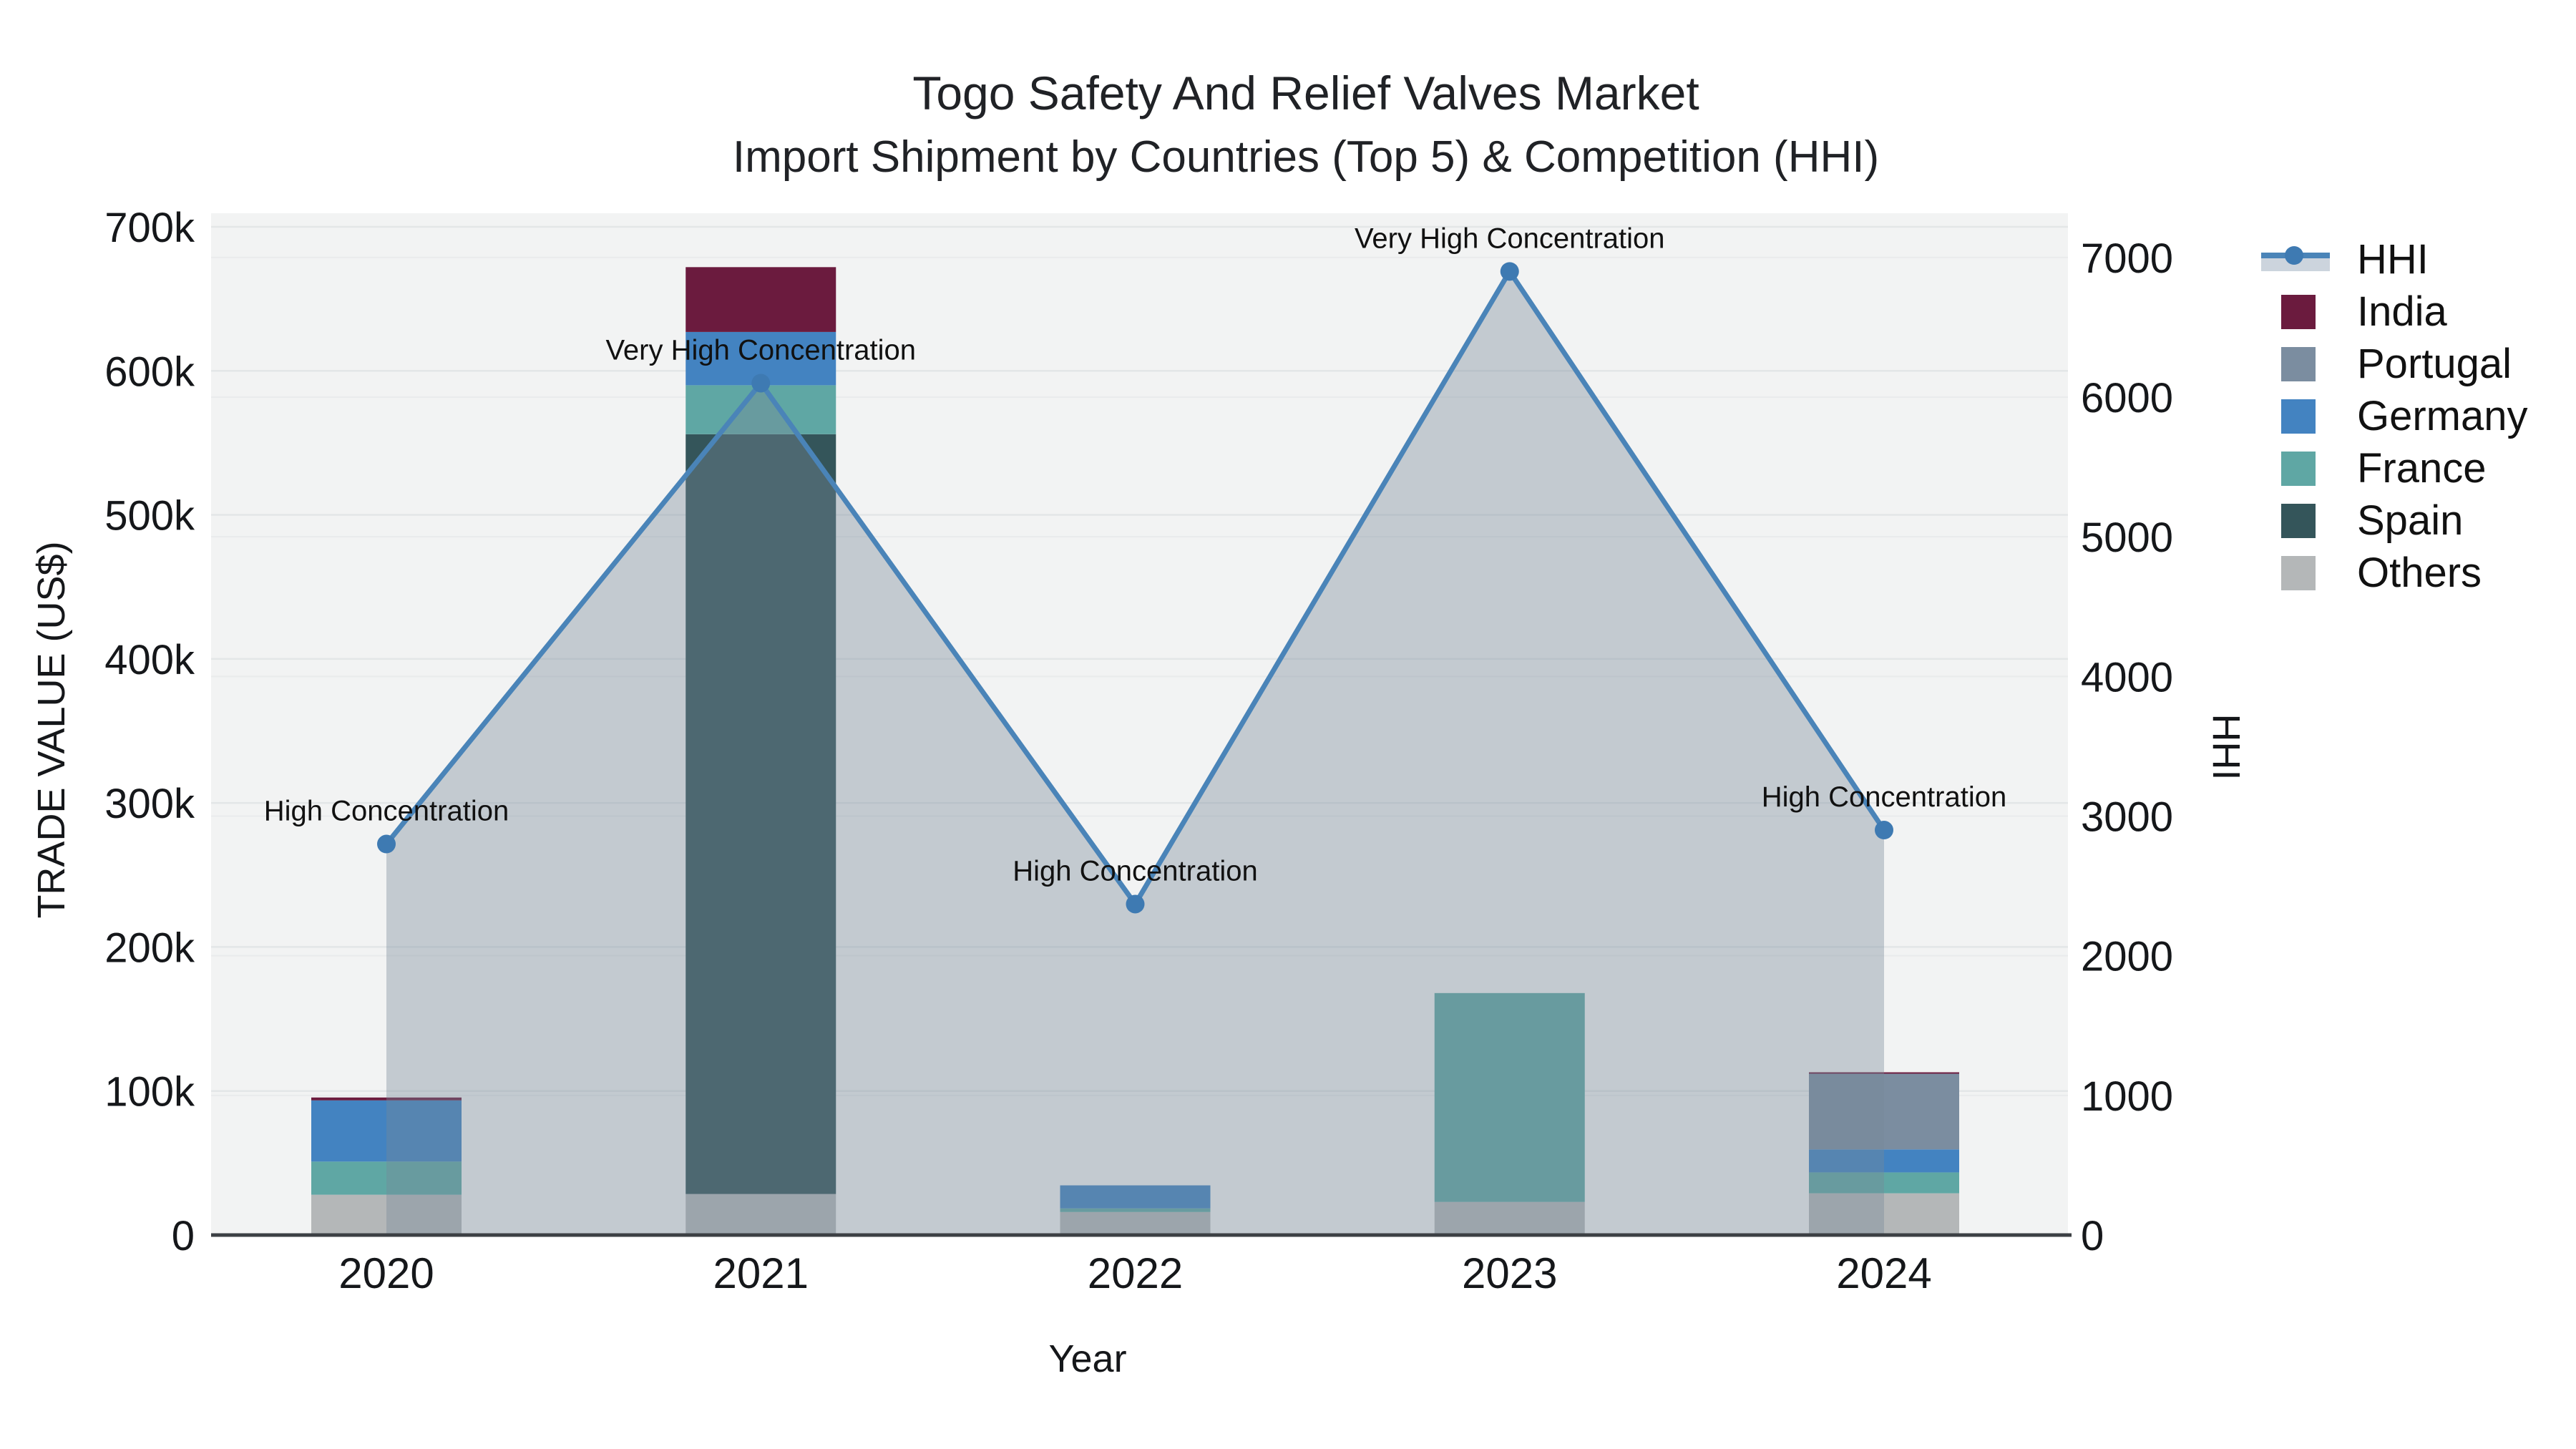 The height and width of the screenshot is (1449, 2576). I want to click on legend-label-others: Others, so click(2419, 573).